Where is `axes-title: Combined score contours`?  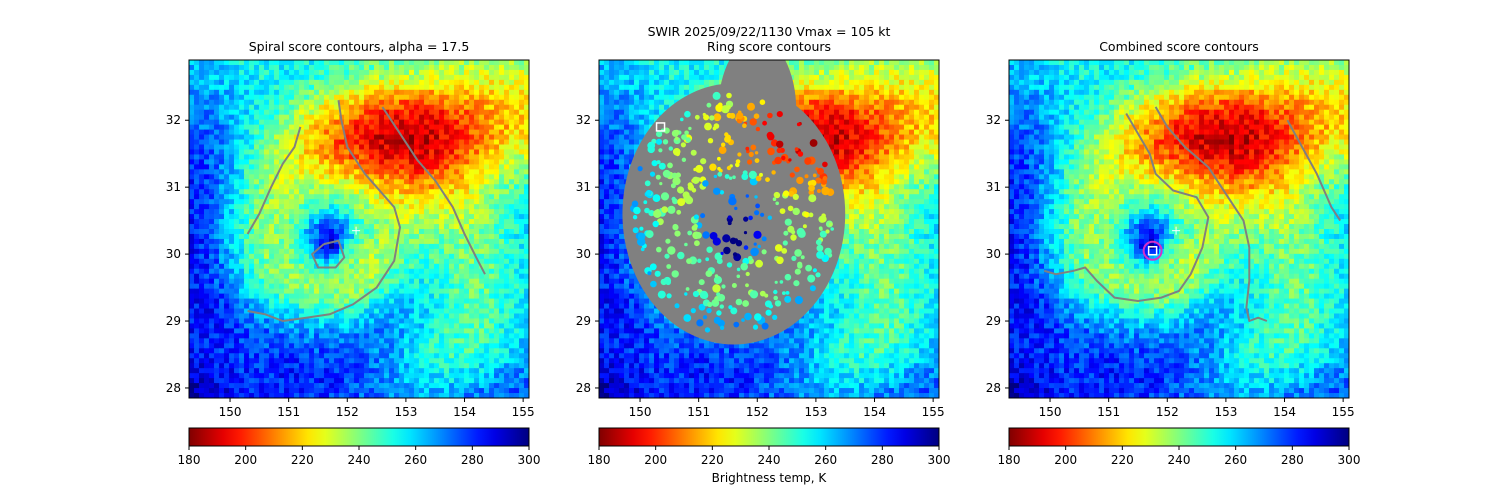 axes-title: Combined score contours is located at coordinates (1179, 46).